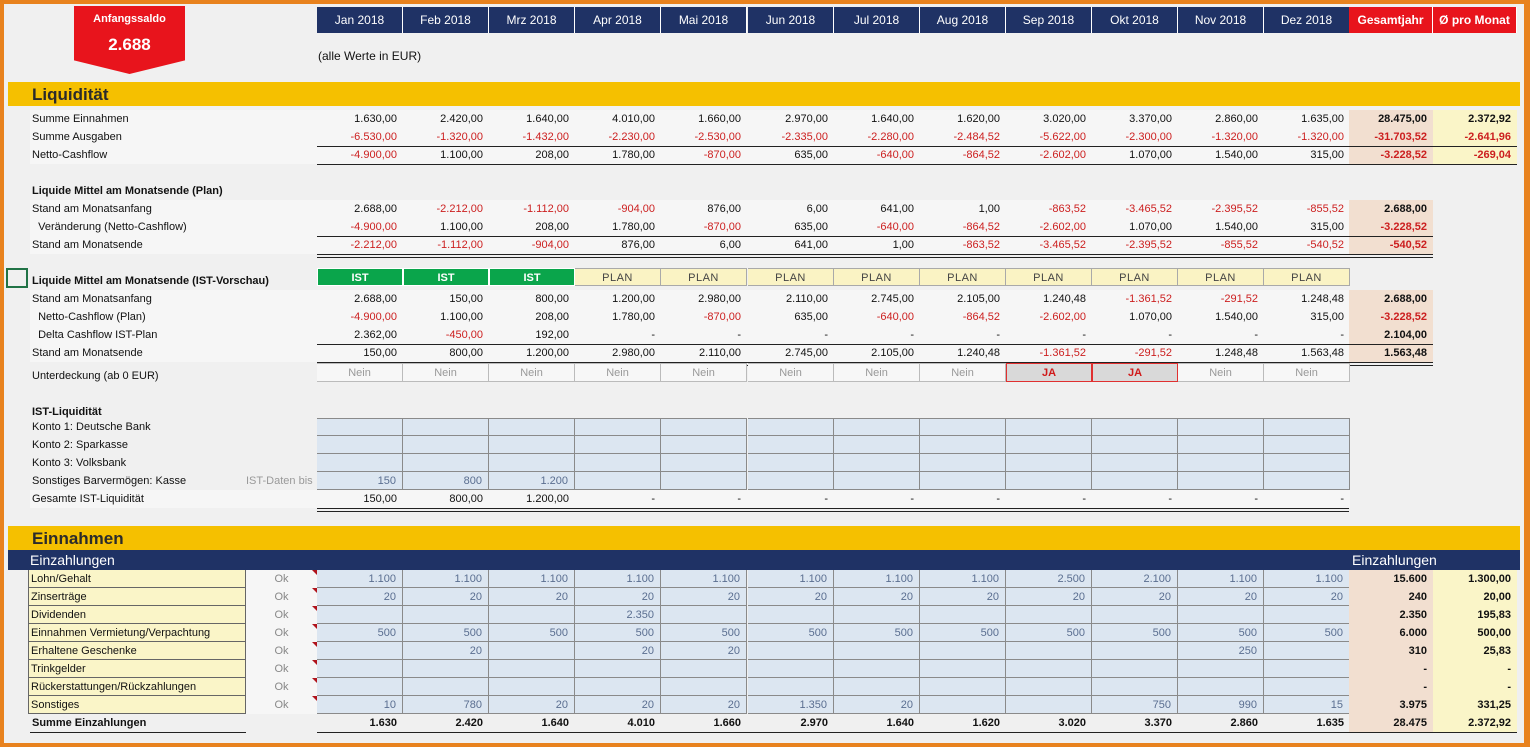  I want to click on account-input: 800, so click(446, 481).